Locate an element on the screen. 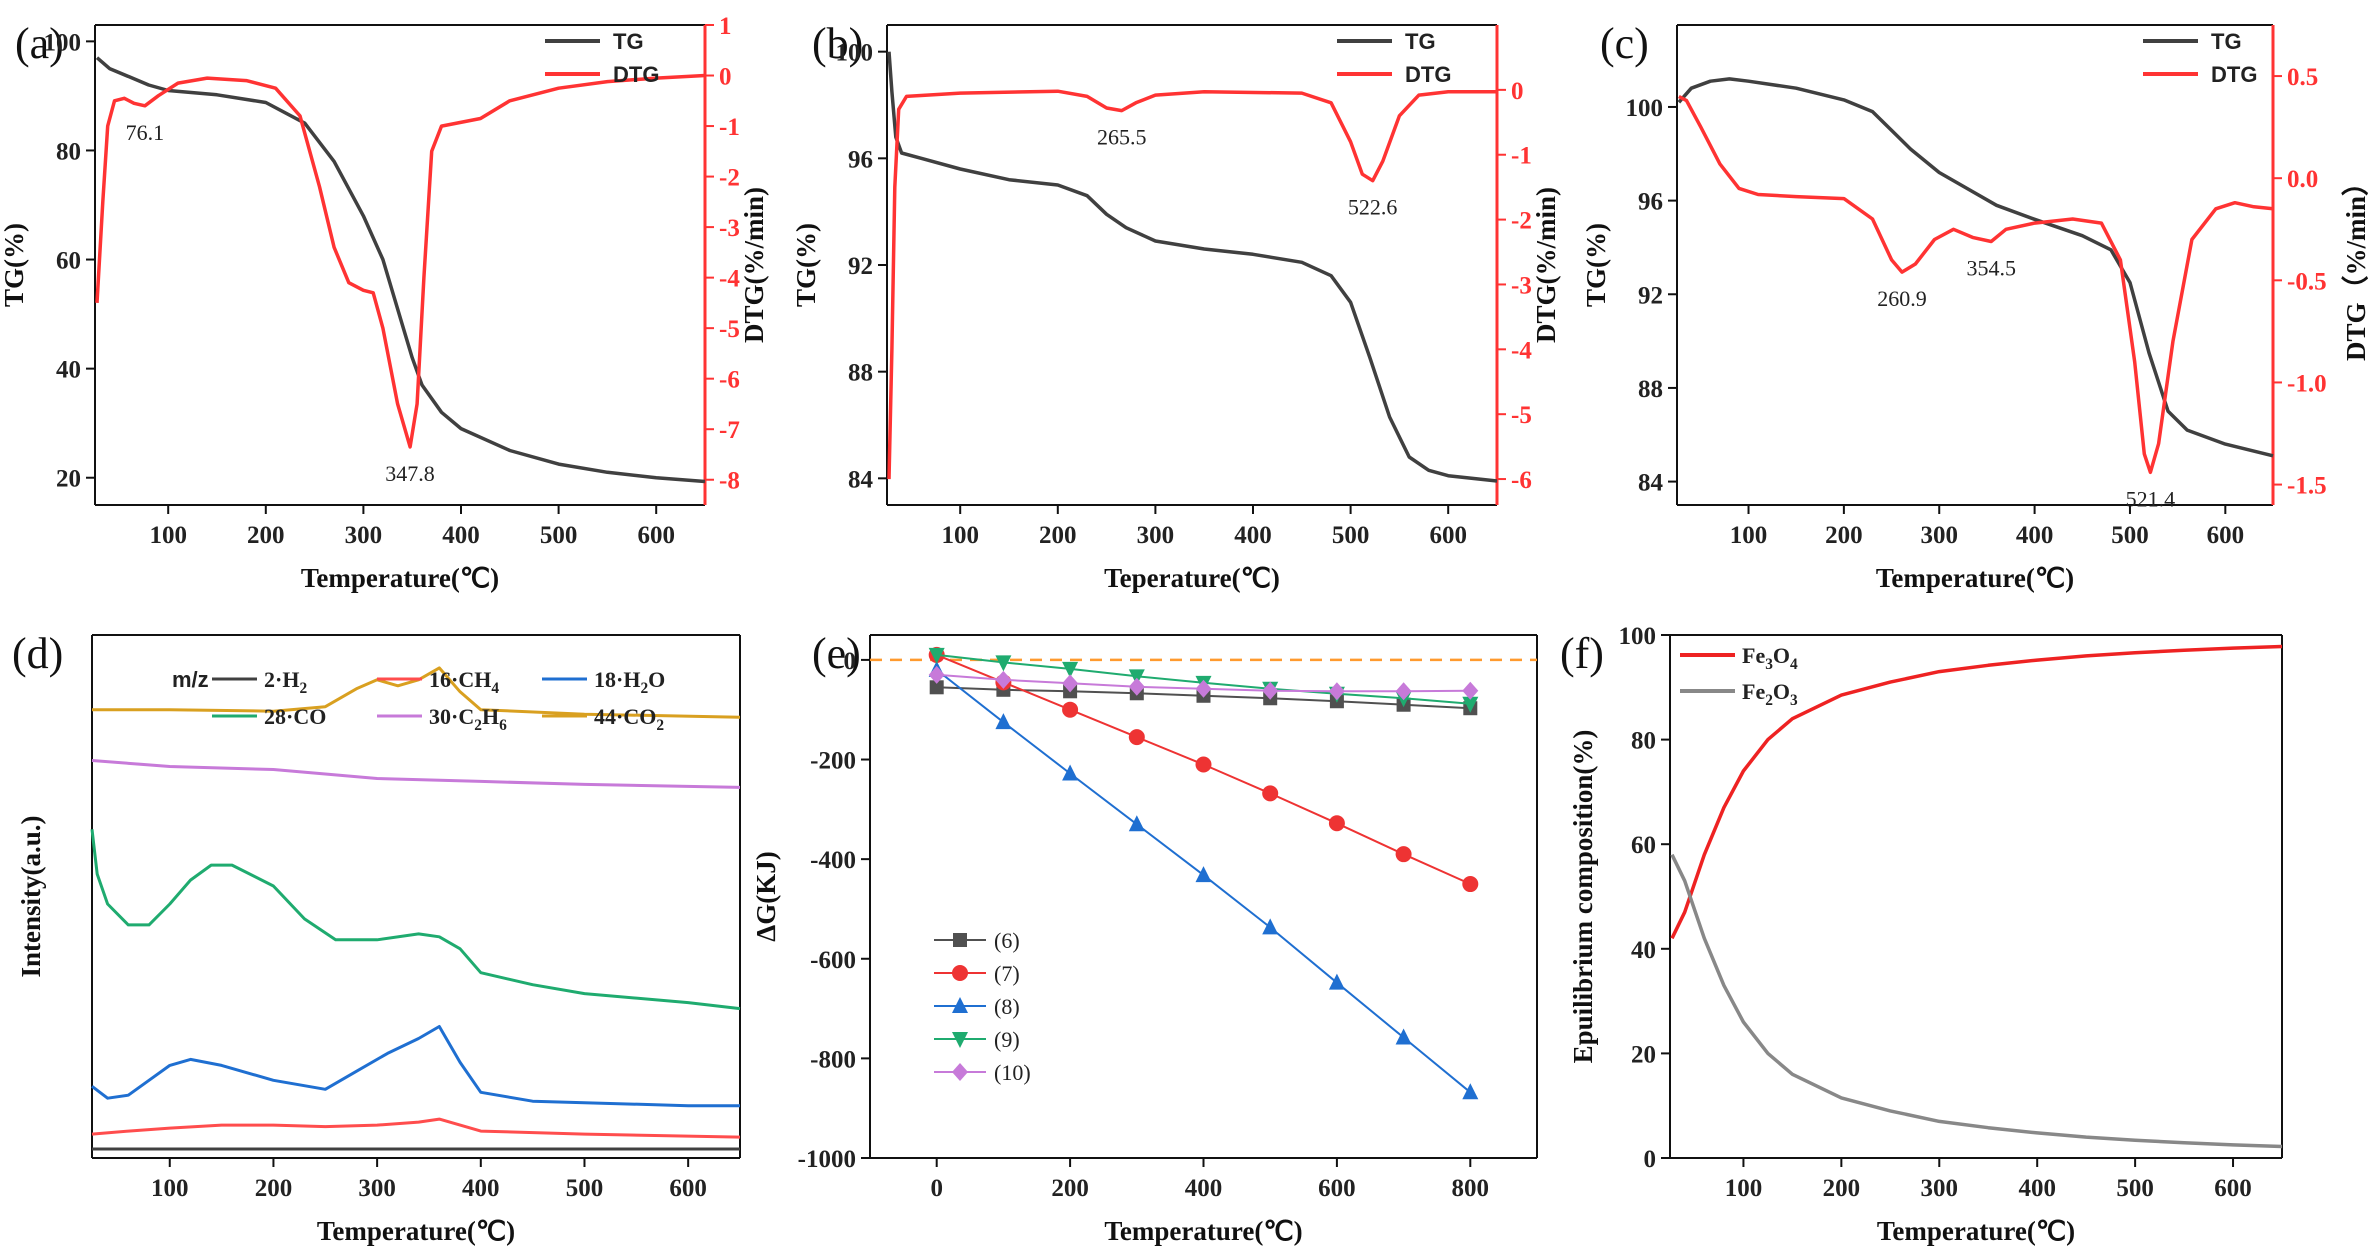  legend-label: 30·C2​H6​ is located at coordinates (468, 719).